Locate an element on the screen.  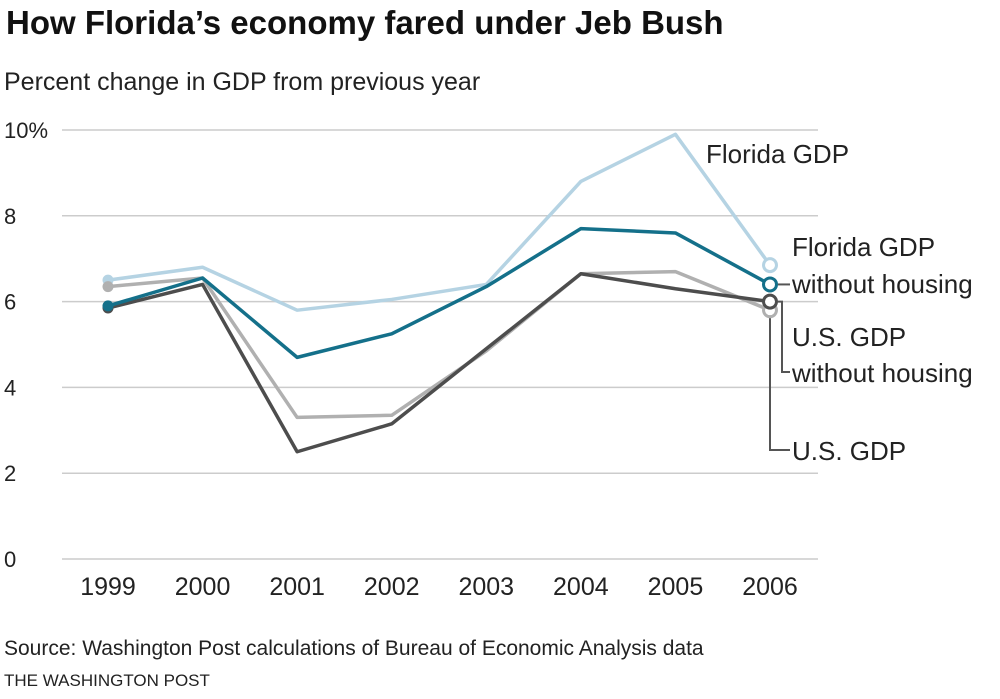
x-tick-label: 2003 is located at coordinates (486, 587).